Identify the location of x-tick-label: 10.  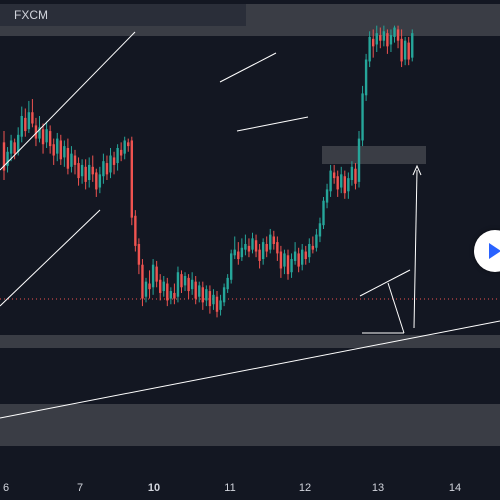
(154, 488).